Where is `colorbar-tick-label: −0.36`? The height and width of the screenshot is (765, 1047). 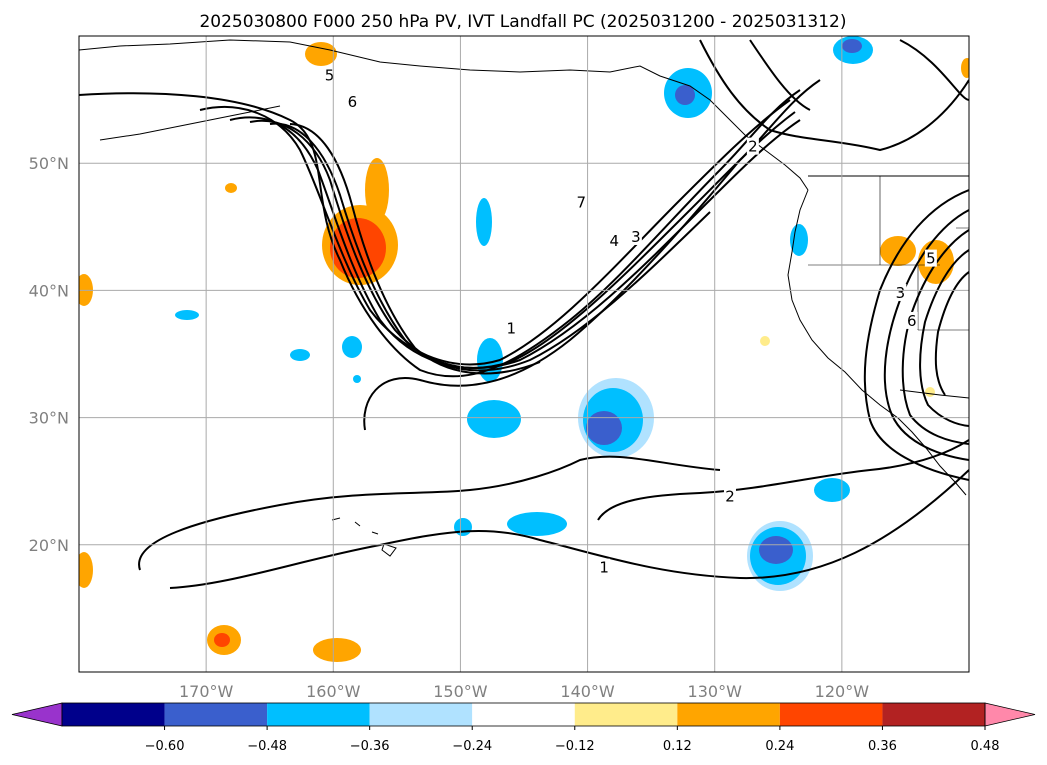
colorbar-tick-label: −0.36 is located at coordinates (370, 746).